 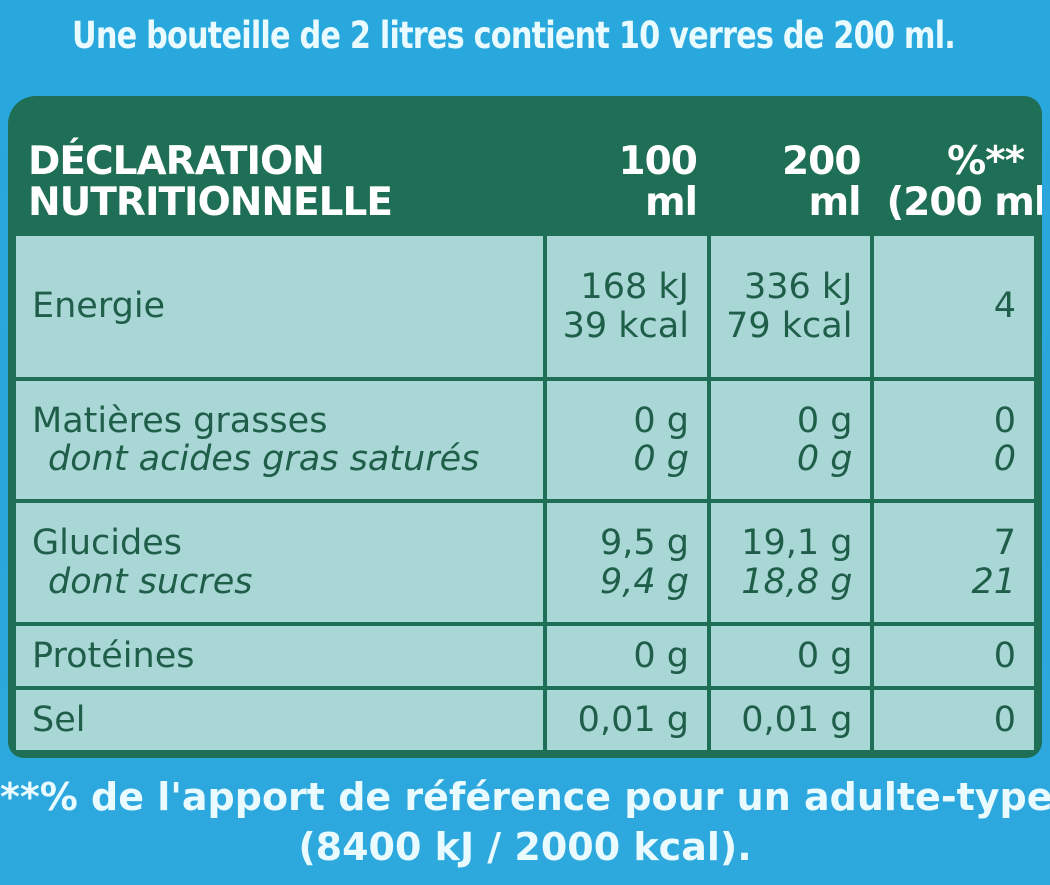 I want to click on value-energy-200ml-kj: 336 kJ, so click(x=798, y=287).